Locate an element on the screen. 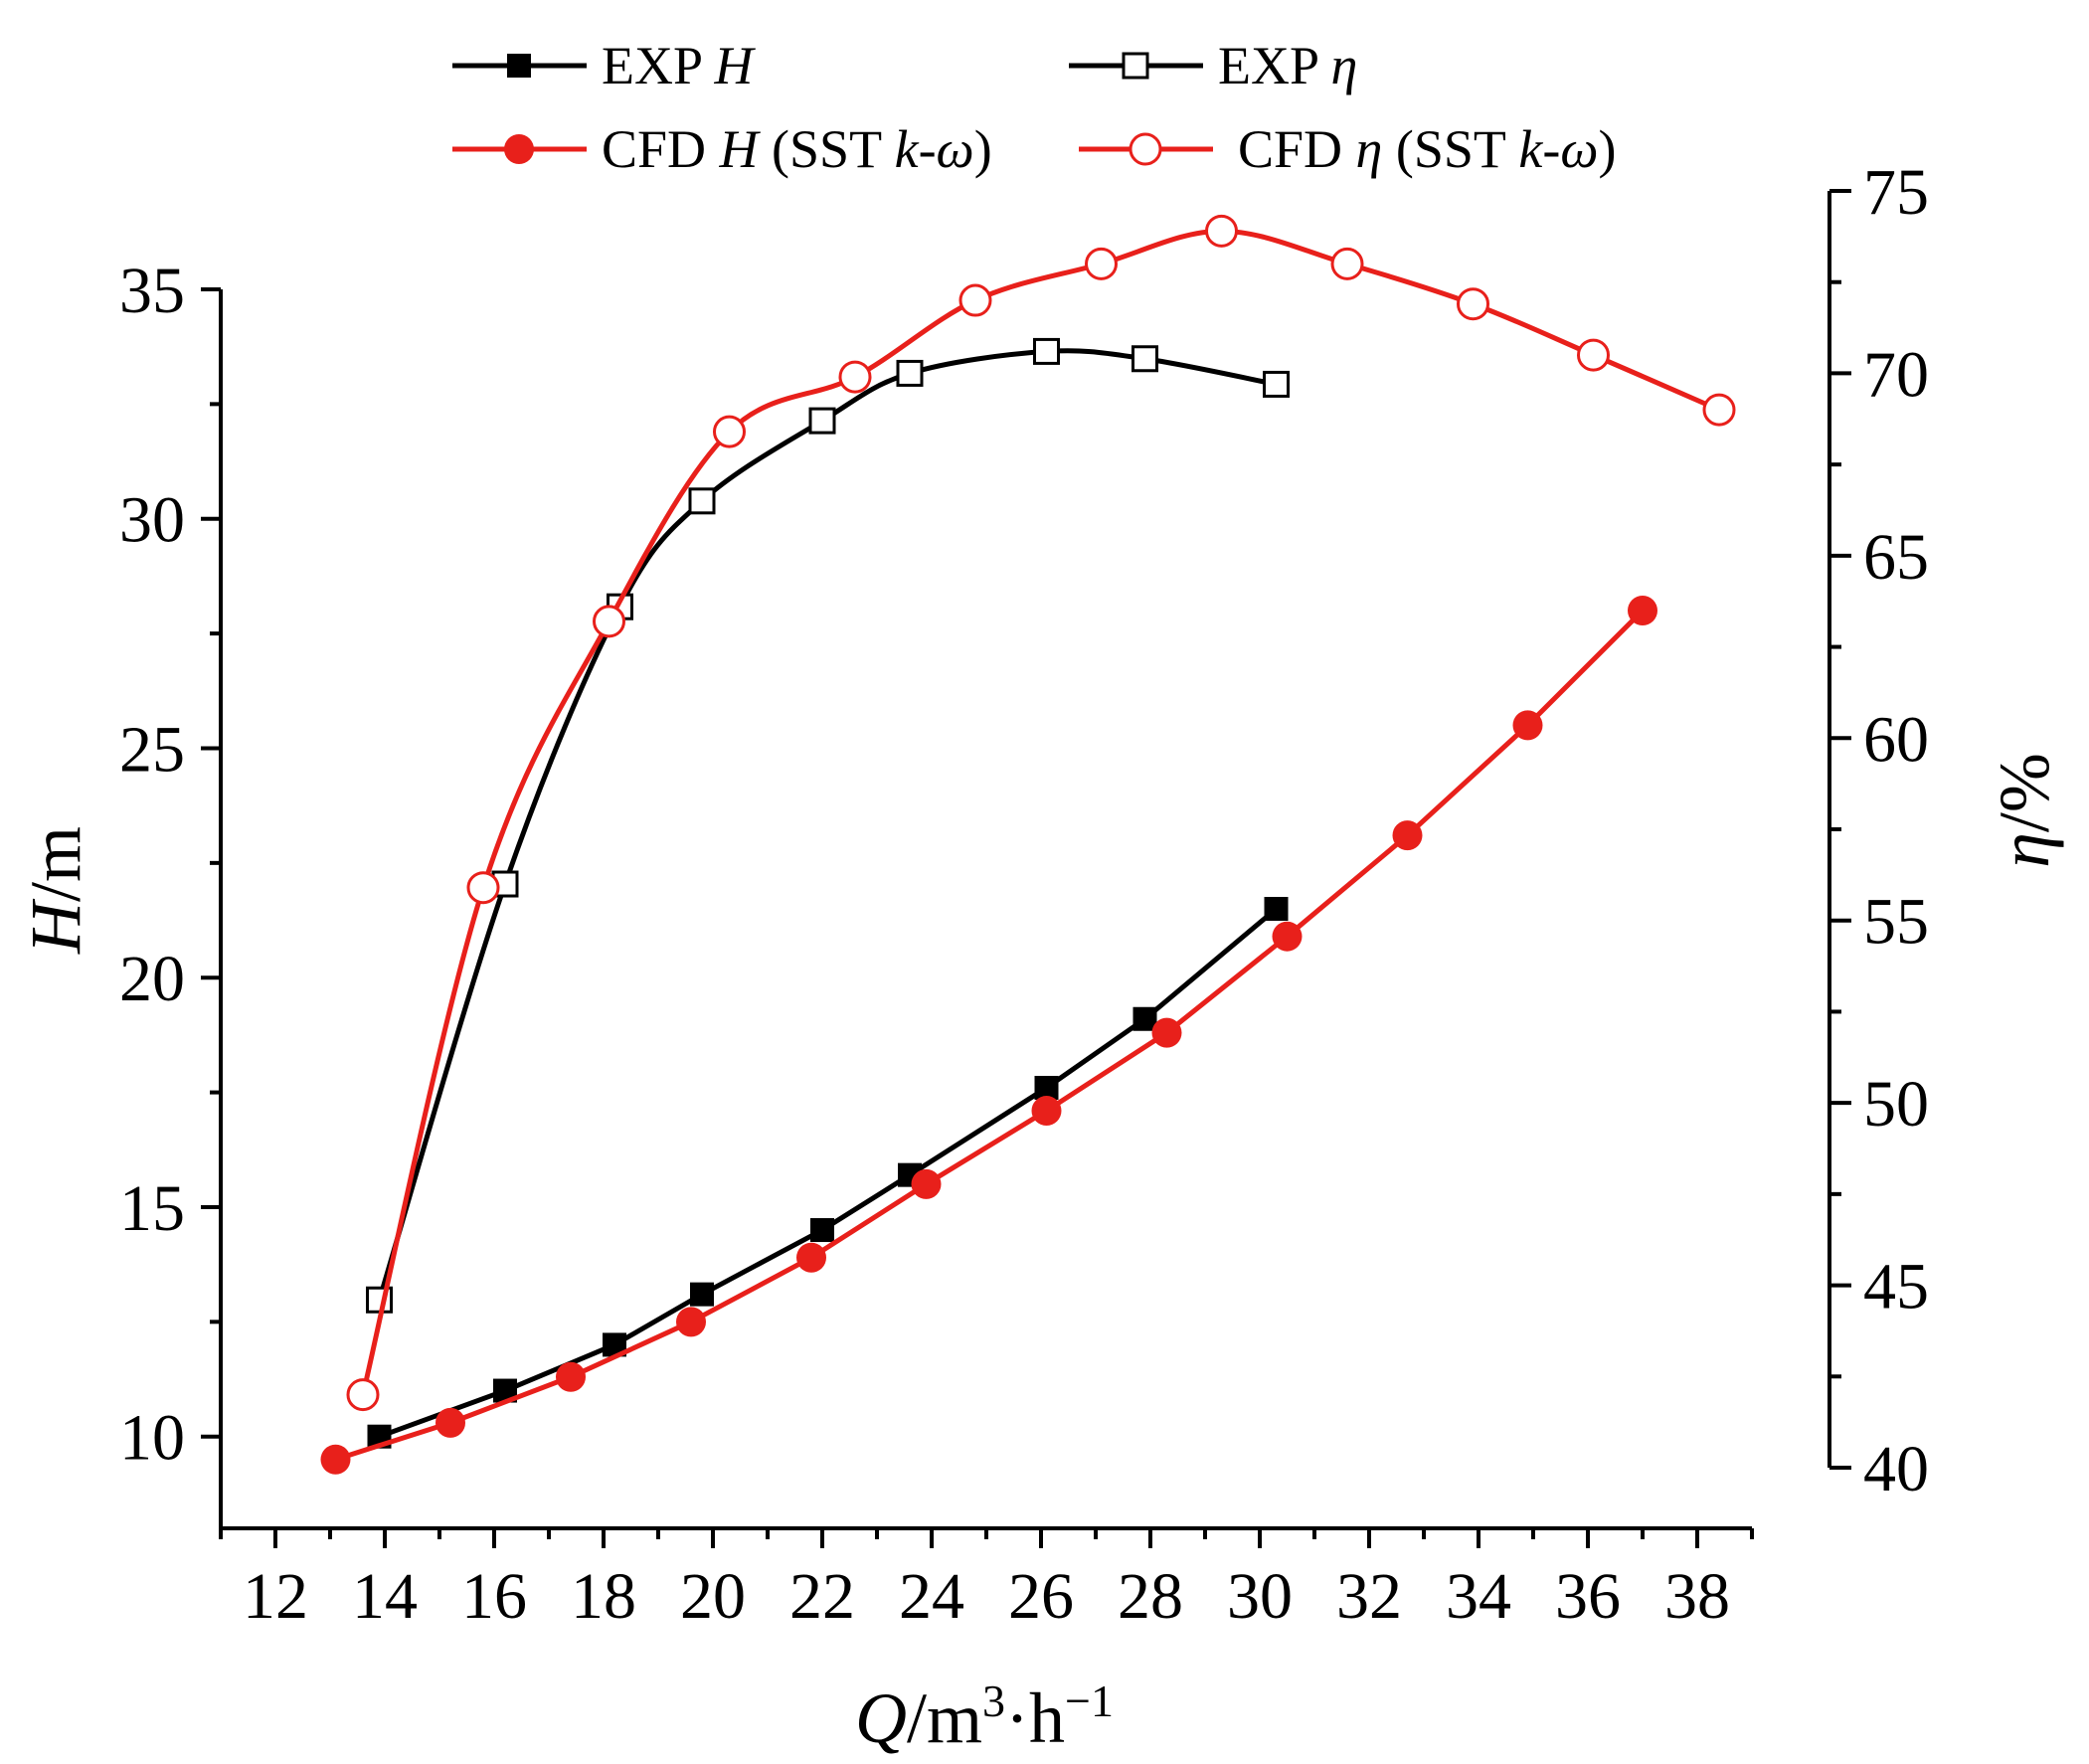  y-left-tick-label: 25 is located at coordinates (152, 749).